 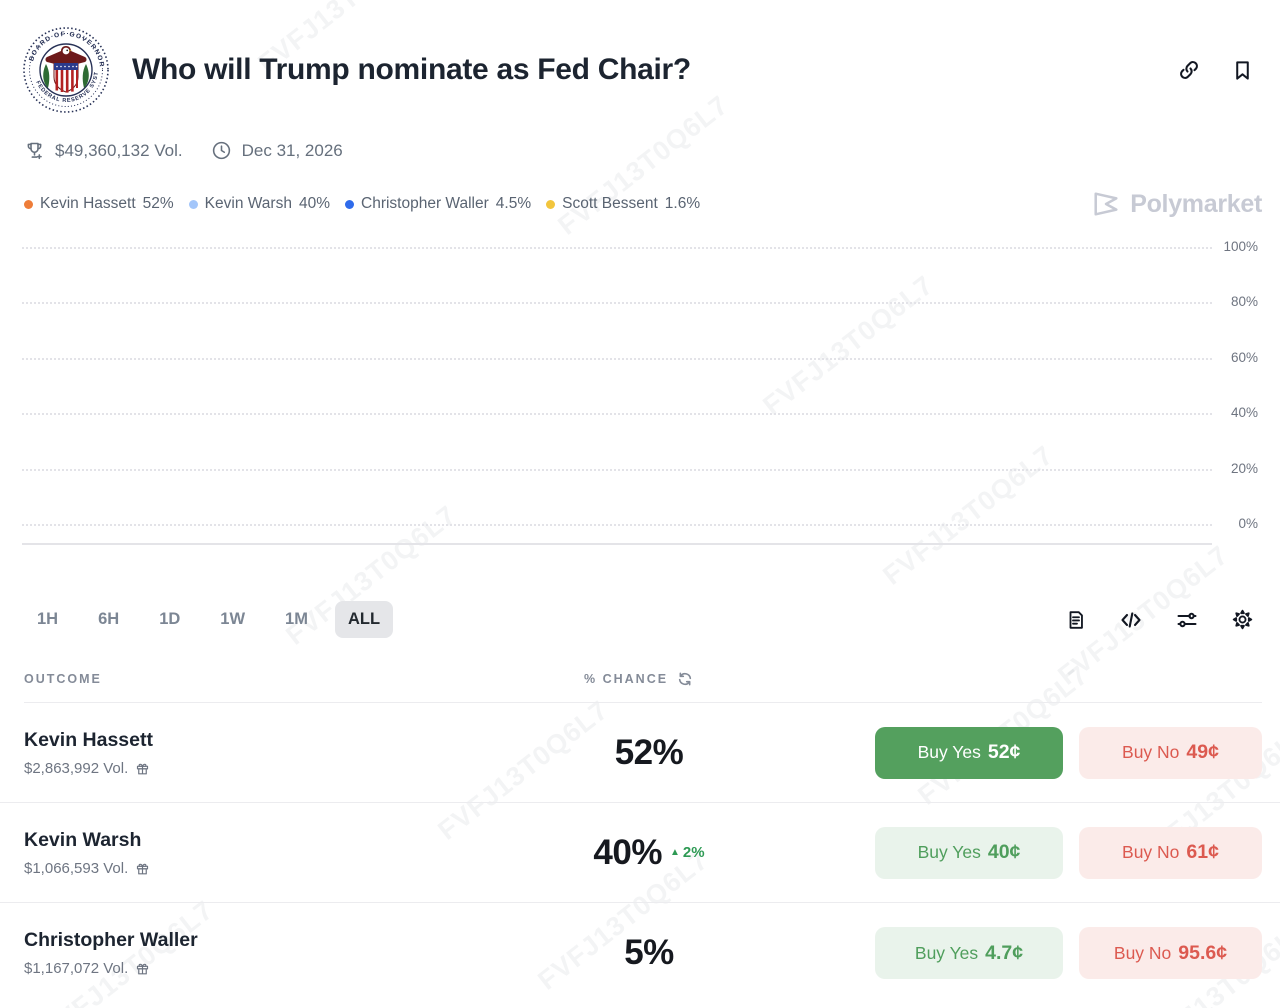 I want to click on news-button, so click(x=1076, y=620).